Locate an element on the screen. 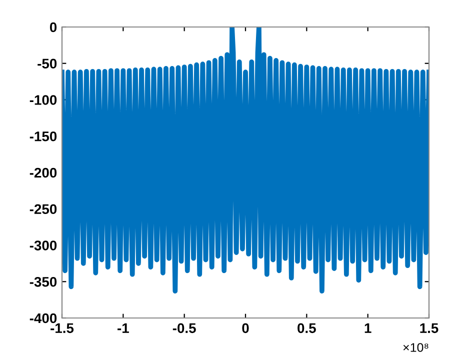  y-tick-label: -150 is located at coordinates (43, 136).